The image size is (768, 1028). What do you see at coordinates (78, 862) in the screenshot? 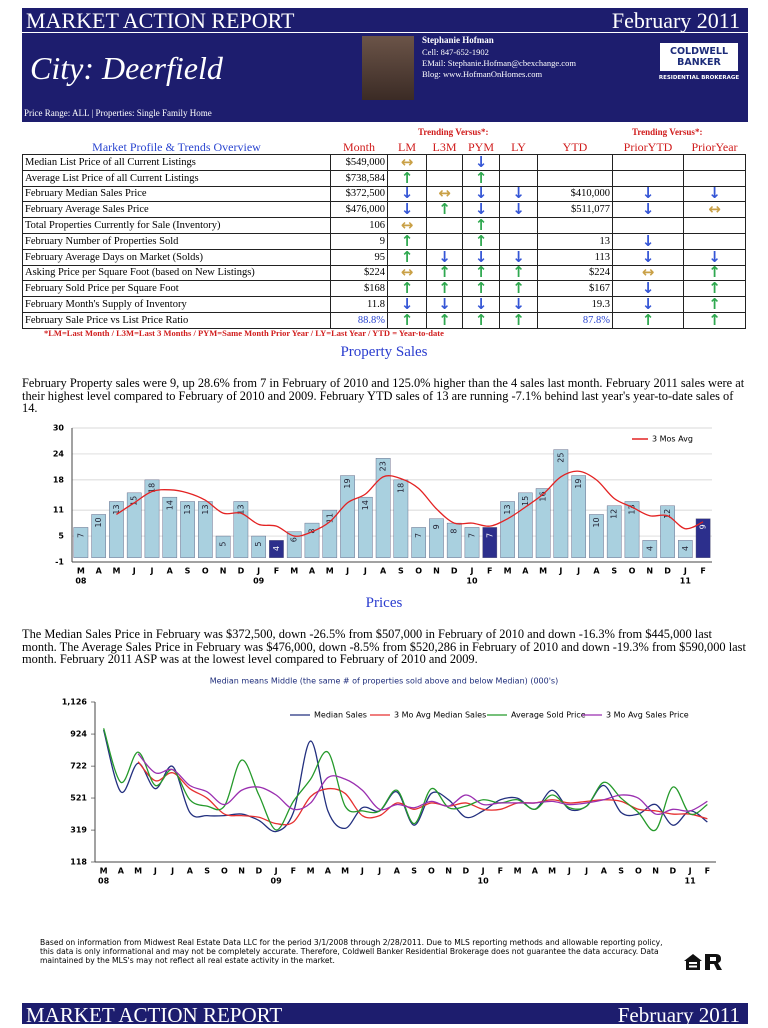
I see `y-tick-label: 118` at bounding box center [78, 862].